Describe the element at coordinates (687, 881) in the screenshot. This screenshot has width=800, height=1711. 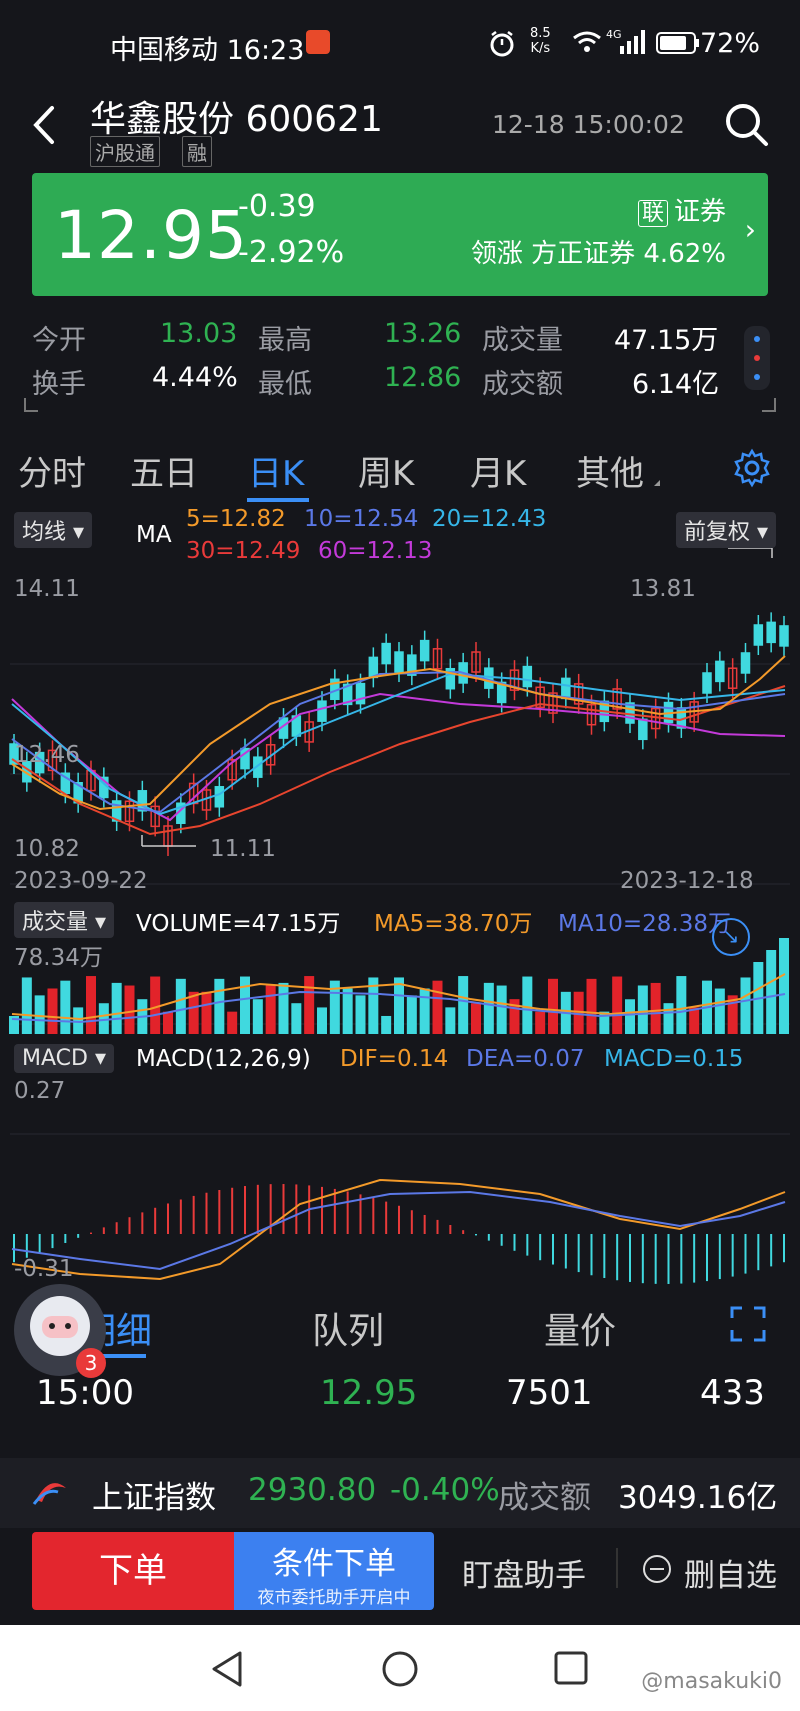
I see `date-end: 2023-12-18` at that location.